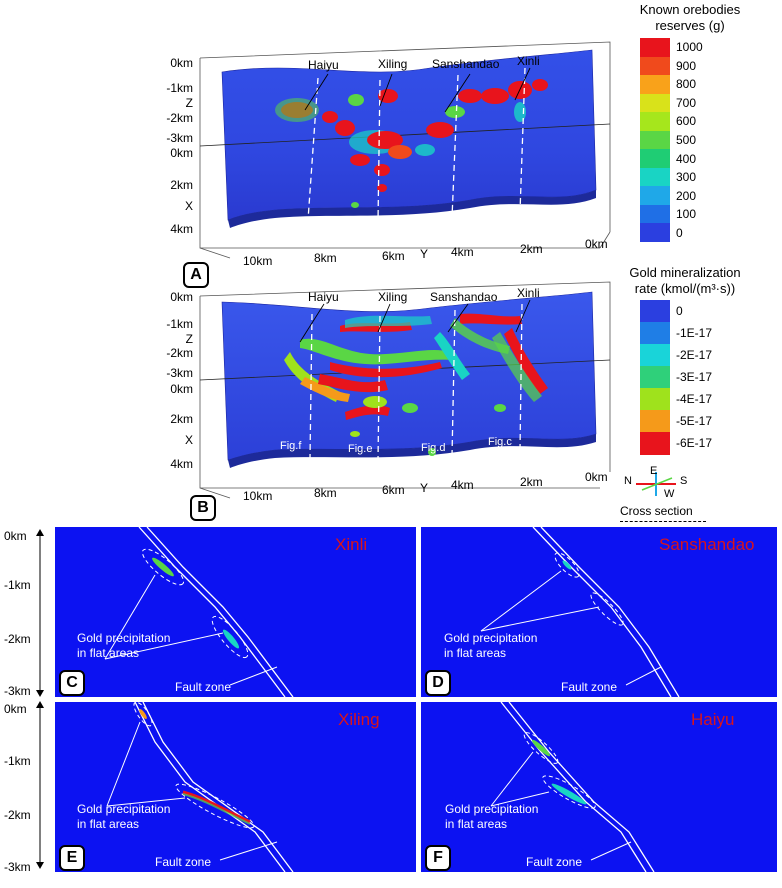 The image size is (782, 888). Describe the element at coordinates (40, 699) in the screenshot. I see `depth-axis-arrows` at that location.